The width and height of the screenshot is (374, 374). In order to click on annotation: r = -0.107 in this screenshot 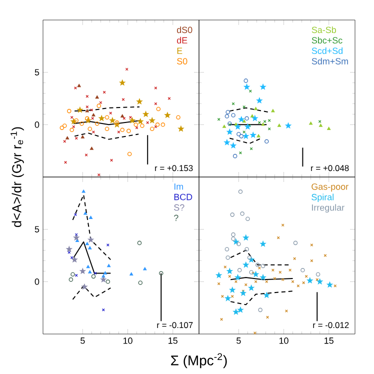, I will do `click(175, 325)`.